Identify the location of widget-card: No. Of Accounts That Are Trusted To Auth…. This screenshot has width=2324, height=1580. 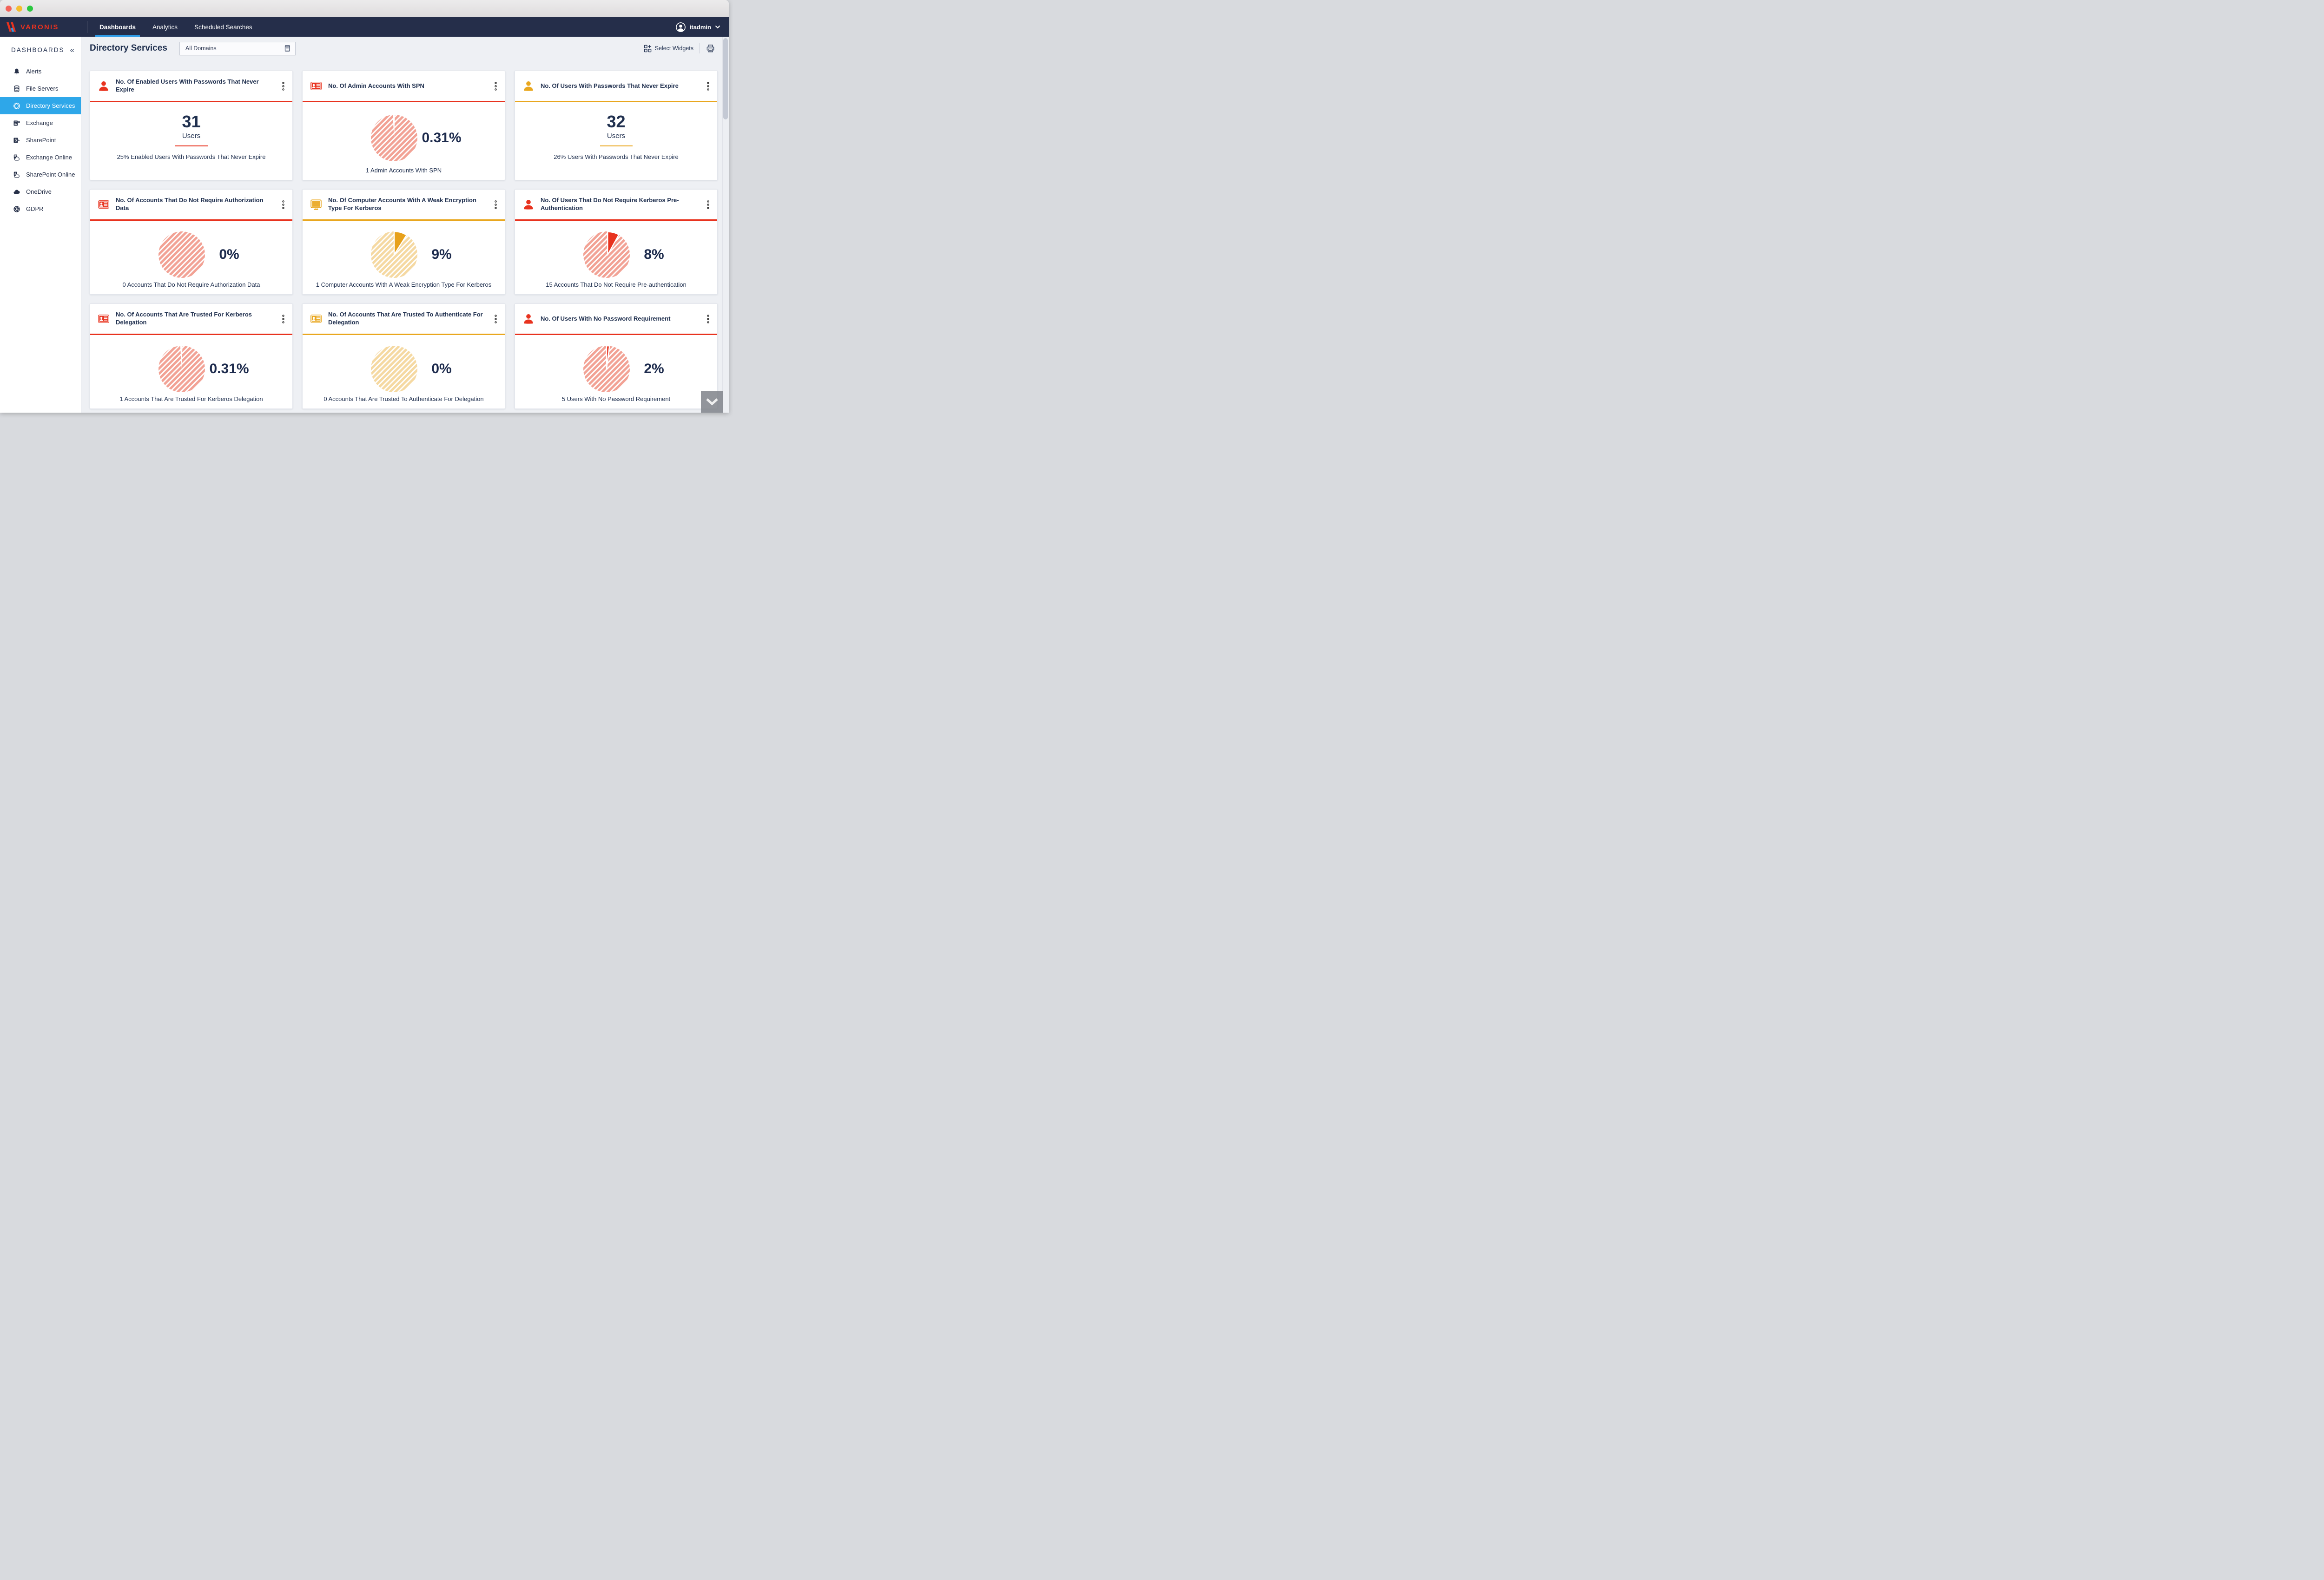
(403, 356).